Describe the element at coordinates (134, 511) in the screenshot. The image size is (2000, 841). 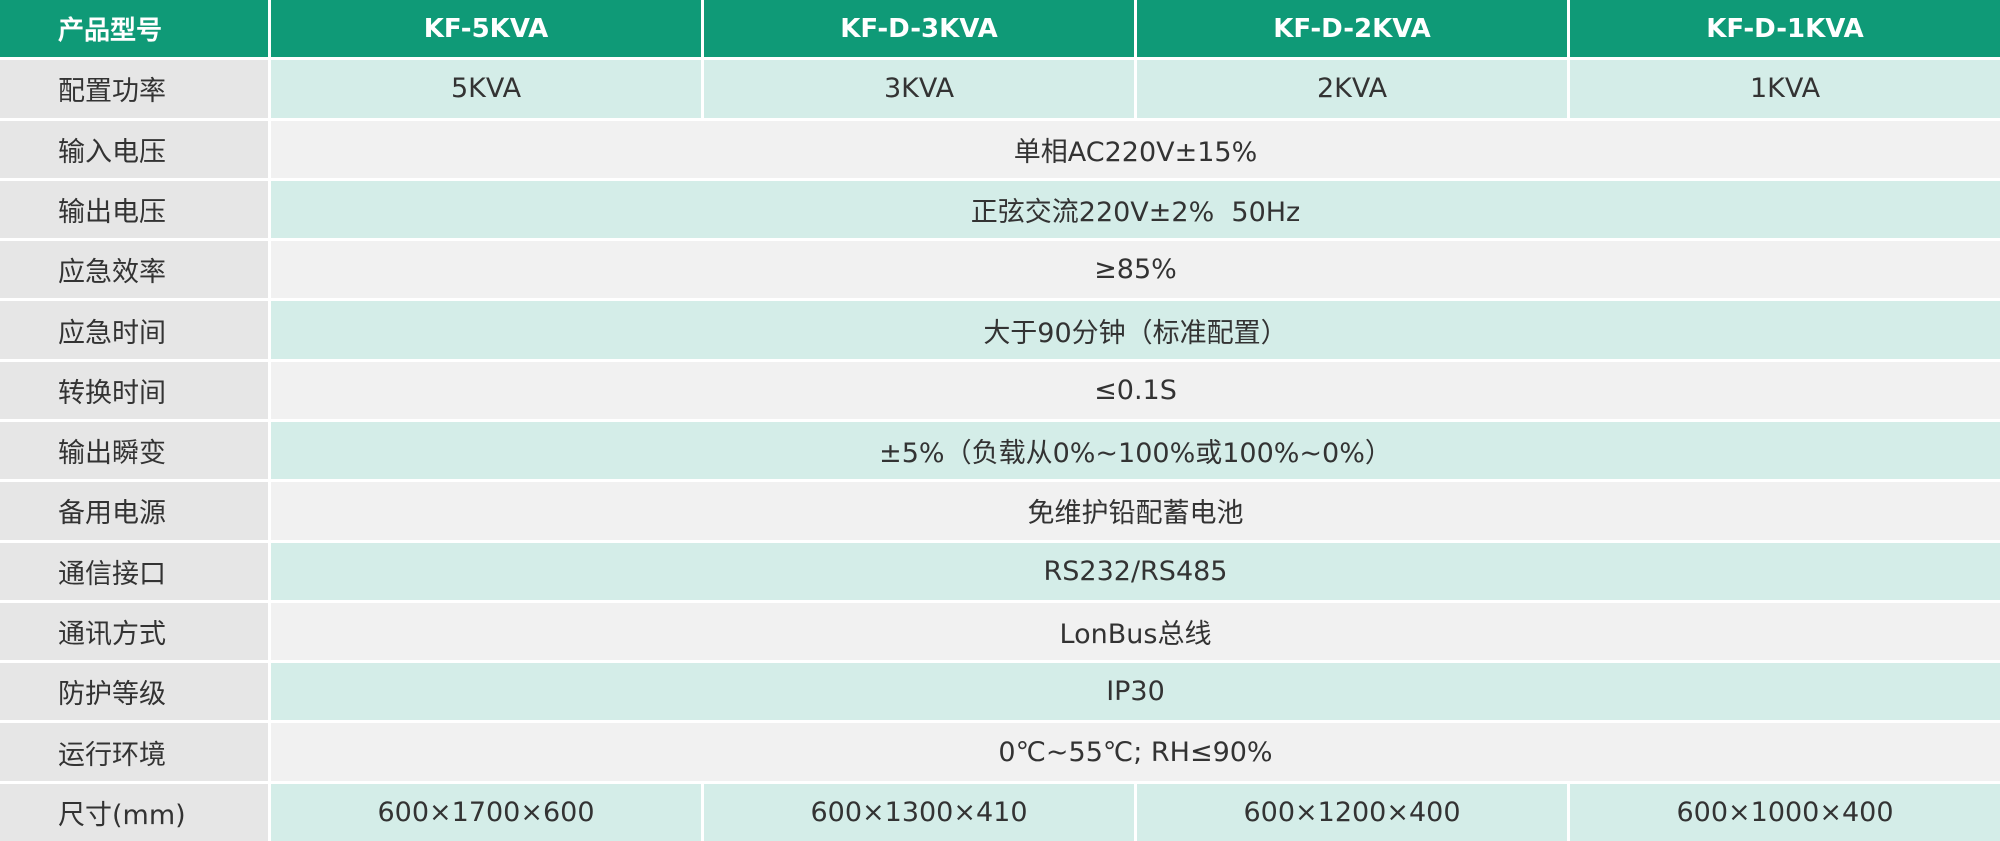
I see `row-label: 备用电源` at that location.